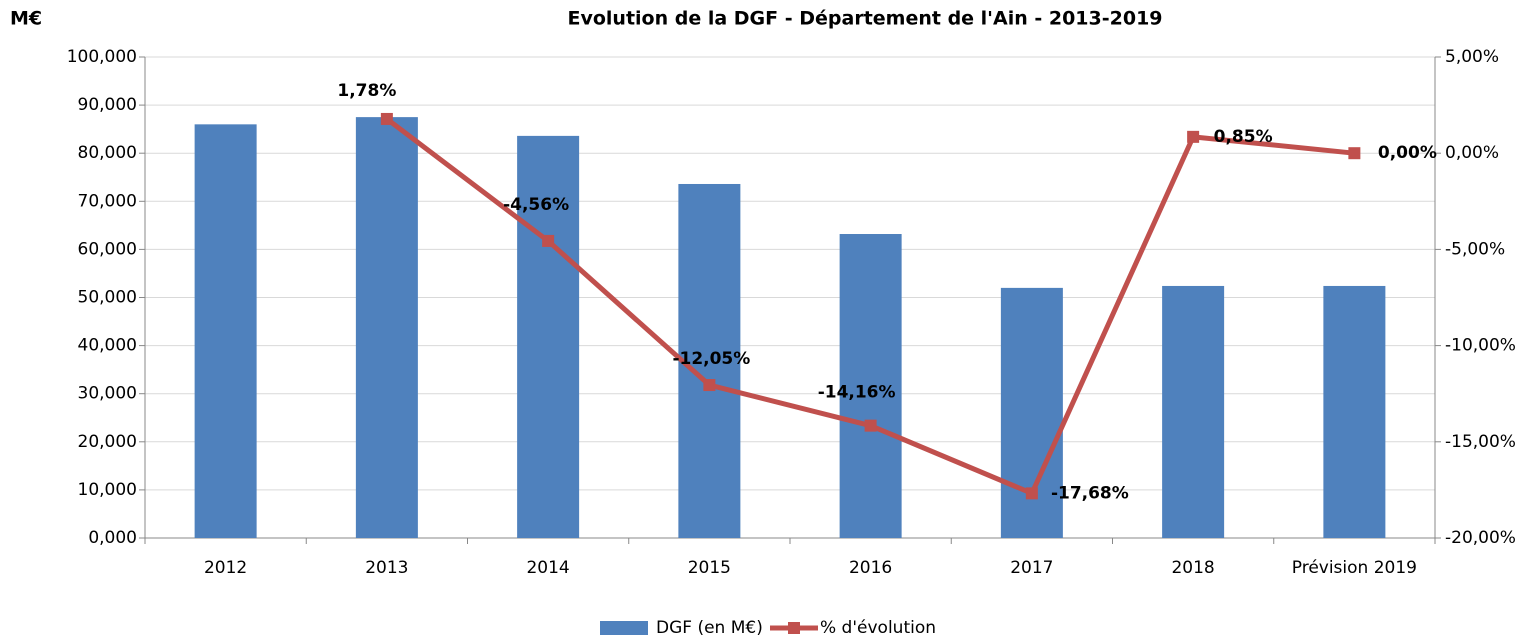  I want to click on legend-label: % d'évolution, so click(878, 628).